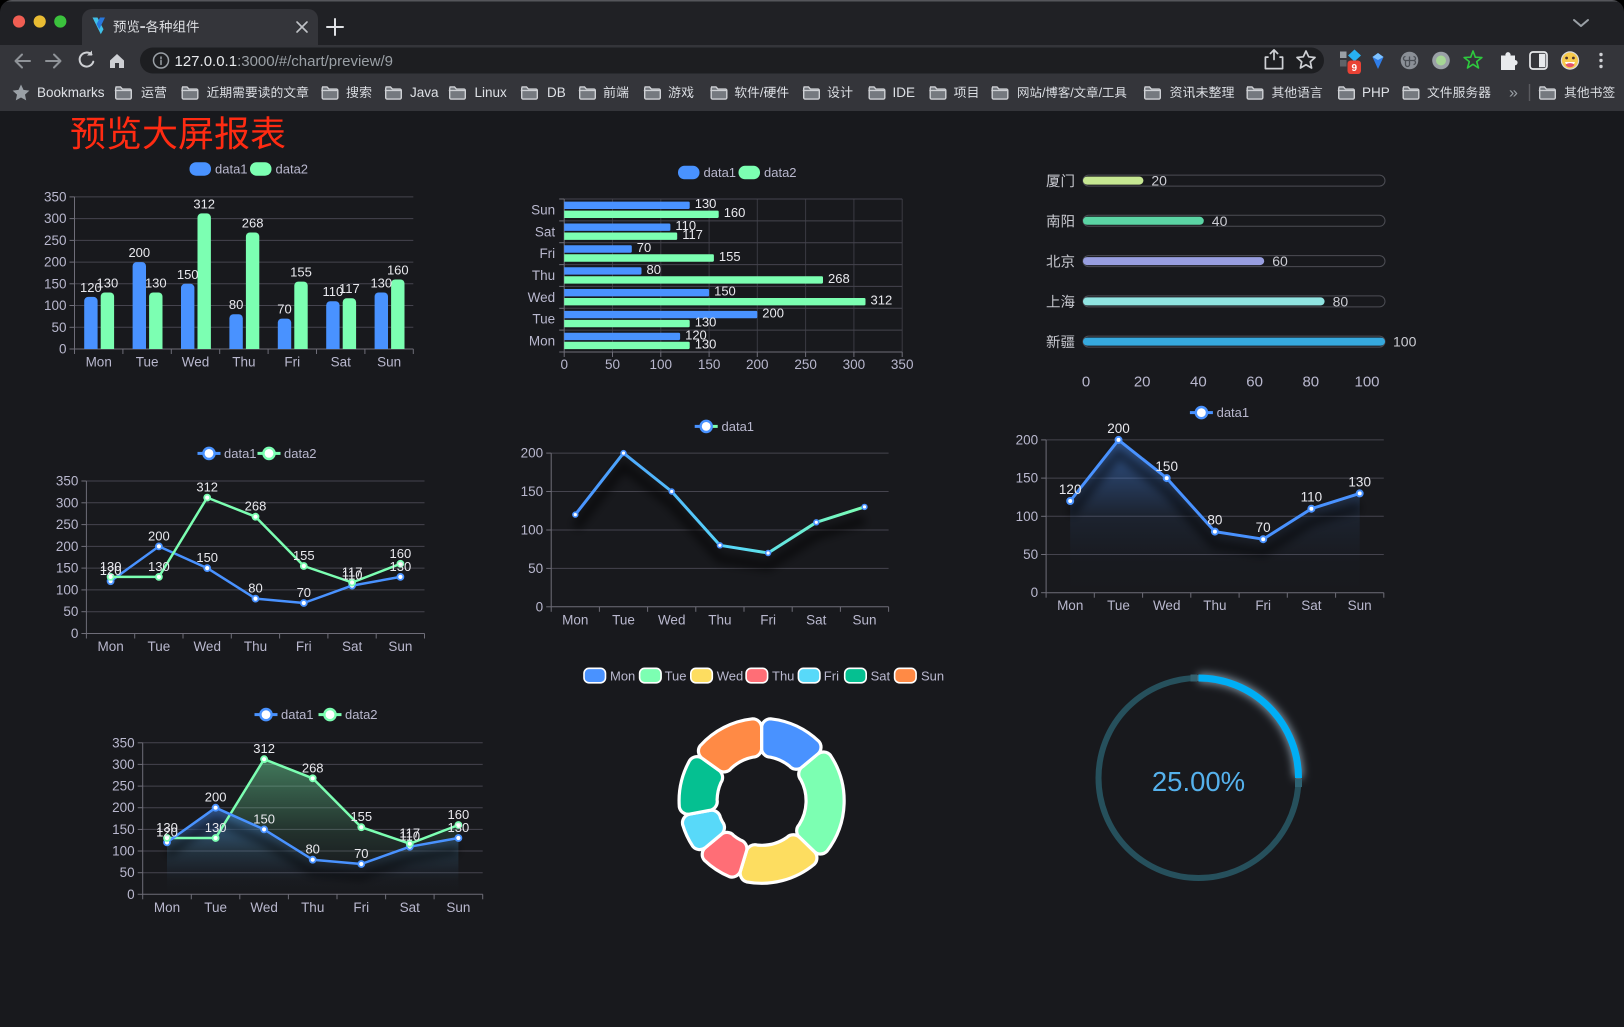 The image size is (1624, 1027). What do you see at coordinates (1254, 382) in the screenshot?
I see `svg-text: 60` at bounding box center [1254, 382].